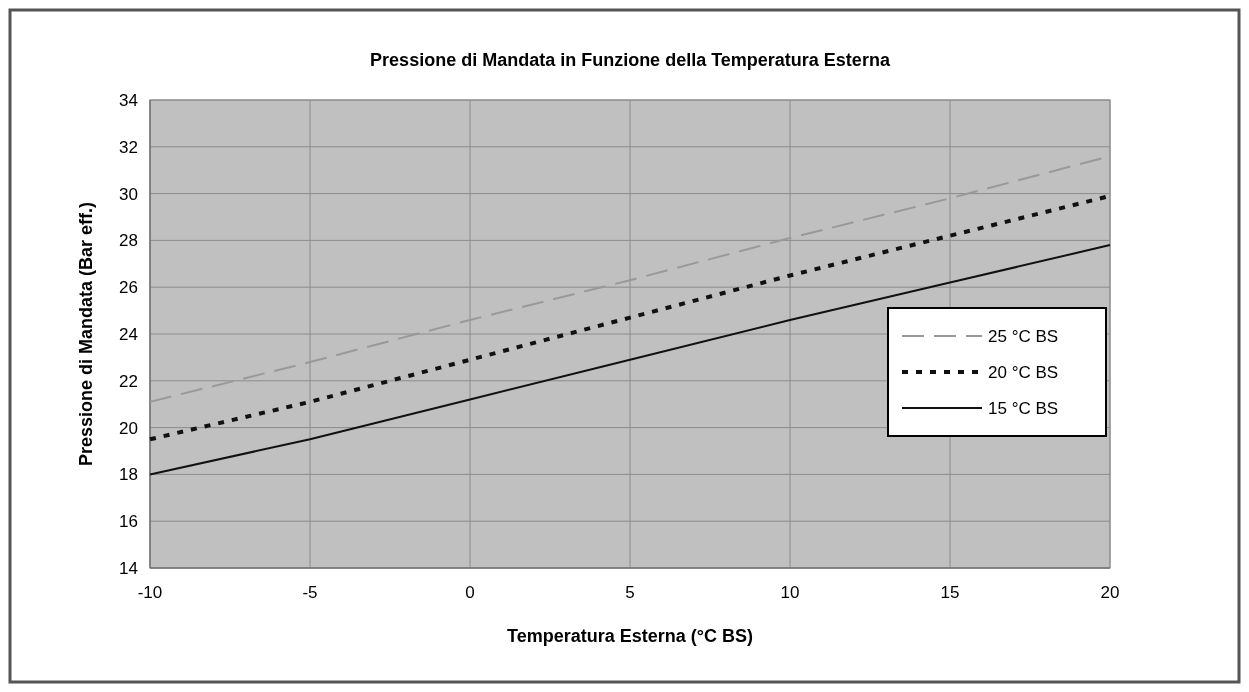  What do you see at coordinates (950, 592) in the screenshot?
I see `x-tick-label: 15` at bounding box center [950, 592].